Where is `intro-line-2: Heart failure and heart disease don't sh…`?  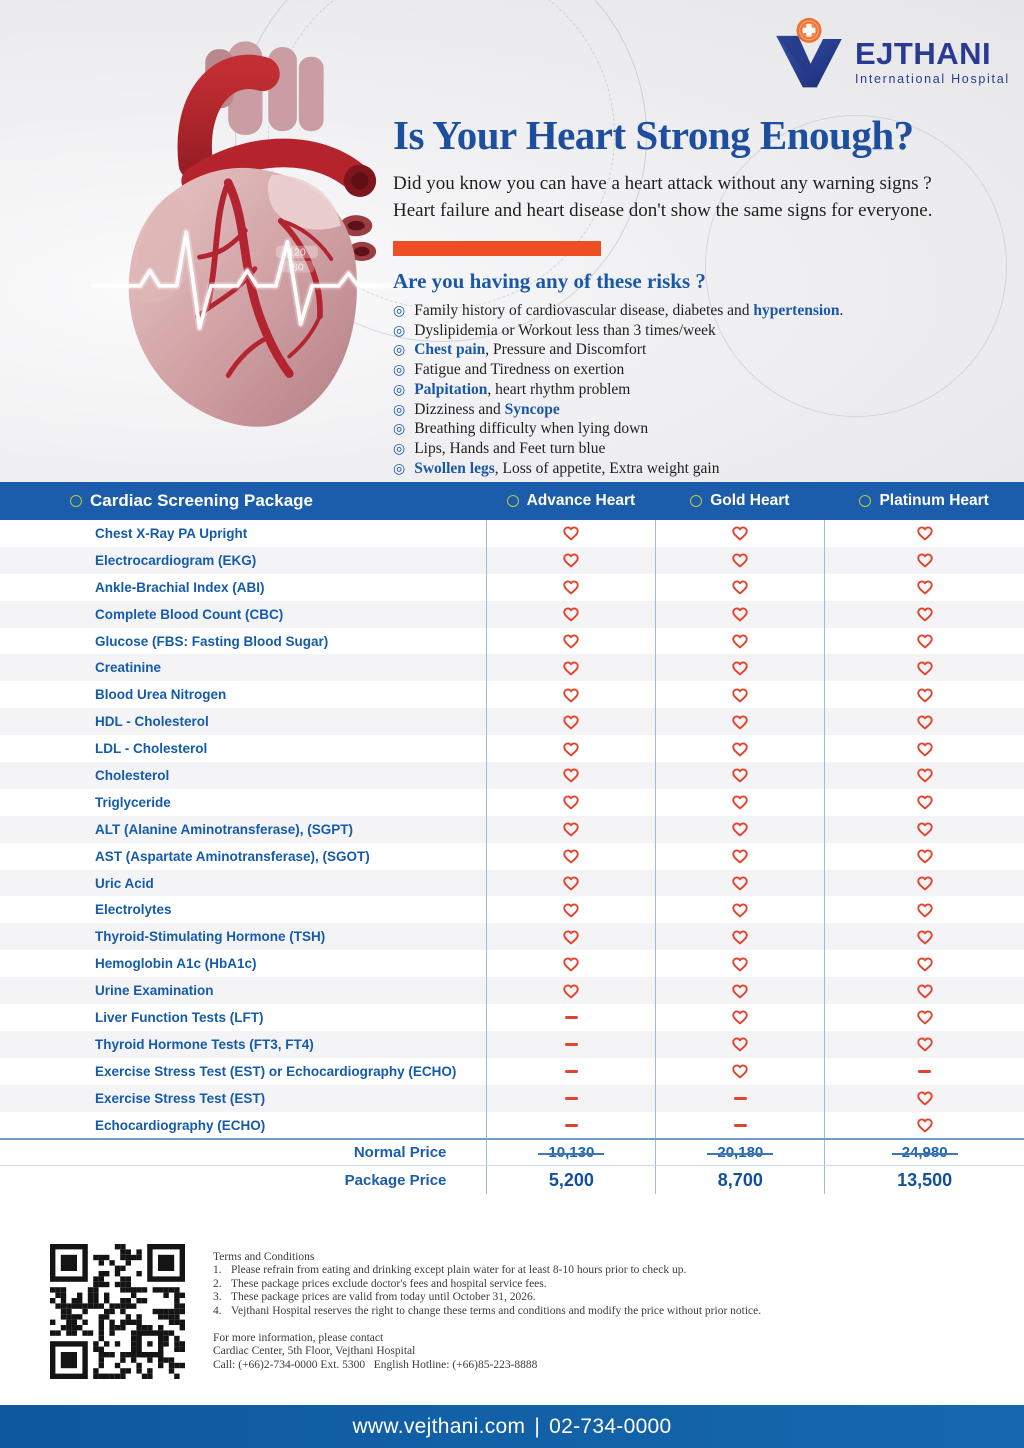
intro-line-2: Heart failure and heart disease don't sh… is located at coordinates (663, 211).